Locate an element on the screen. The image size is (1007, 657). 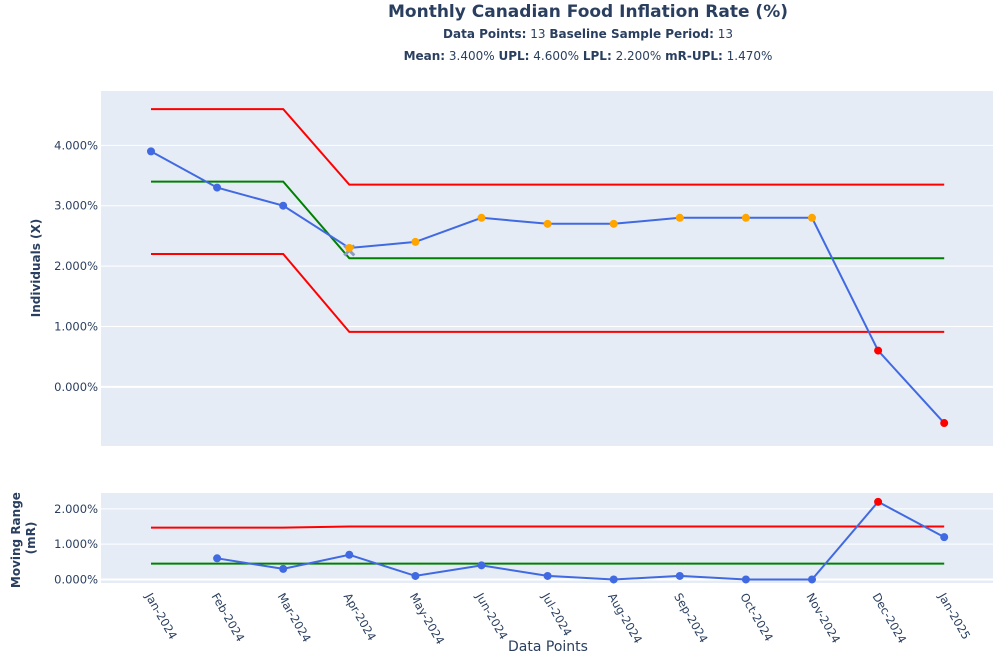
moving-range-axis-label-line-2: (mR) is located at coordinates (31, 538).